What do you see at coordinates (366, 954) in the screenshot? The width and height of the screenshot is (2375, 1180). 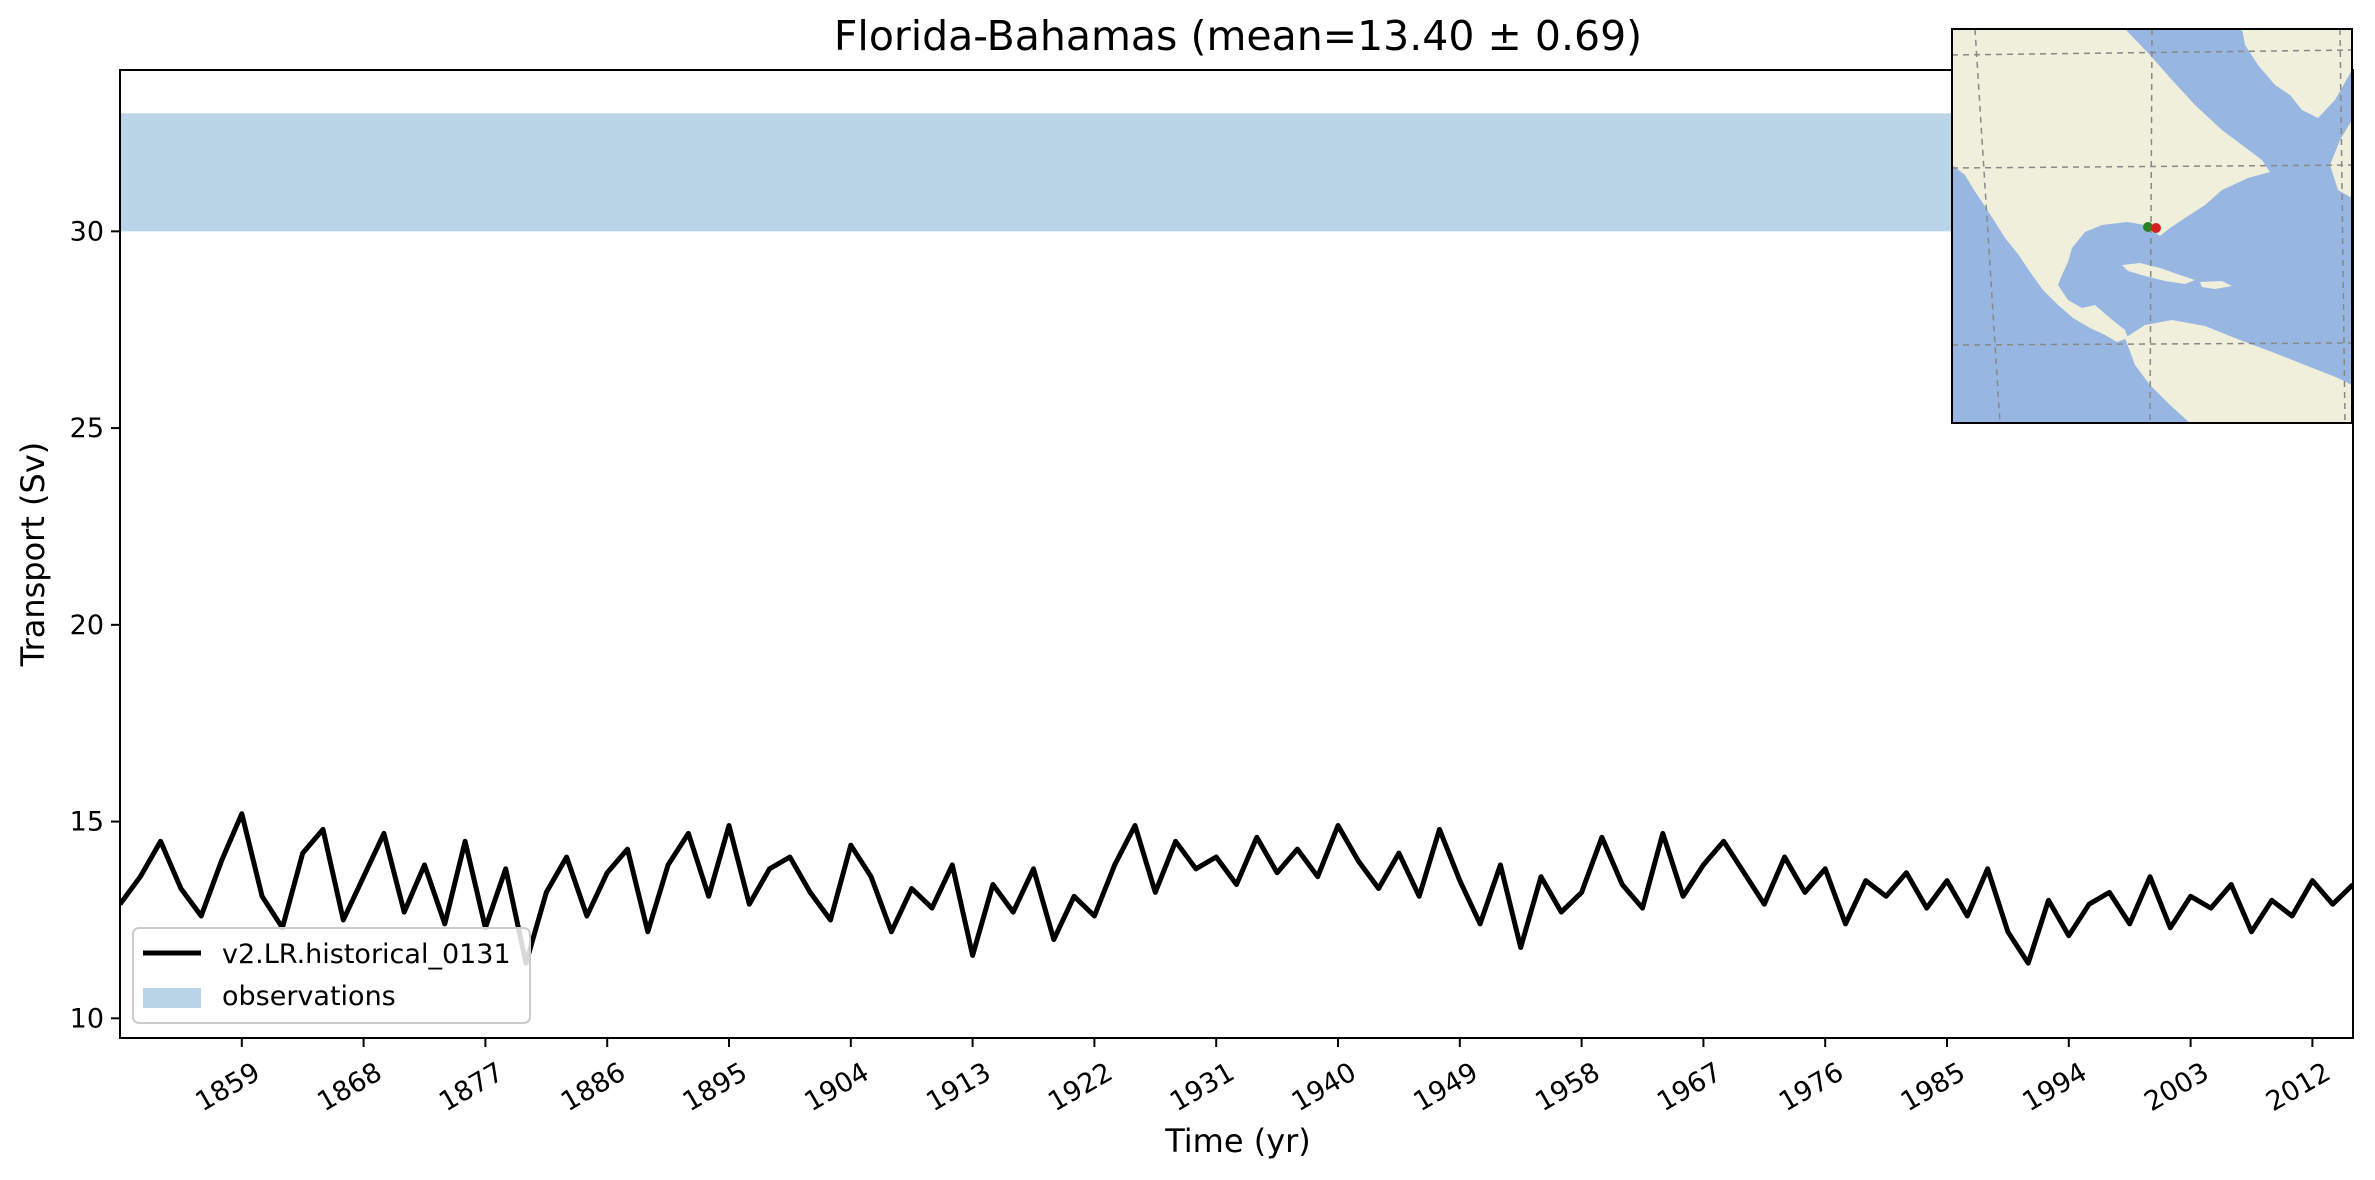 I see `legend-label-series: v2.LR.historical_0131` at bounding box center [366, 954].